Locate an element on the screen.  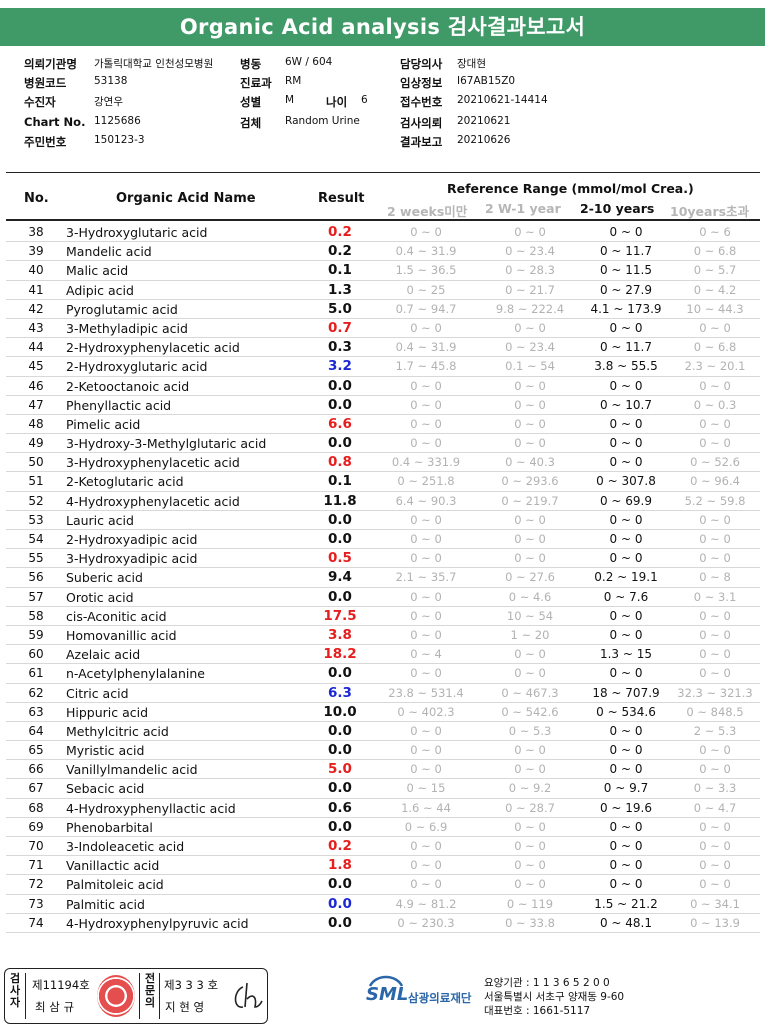
ref-2w-1y: 9.8 ~ 222.4 is located at coordinates (530, 308).